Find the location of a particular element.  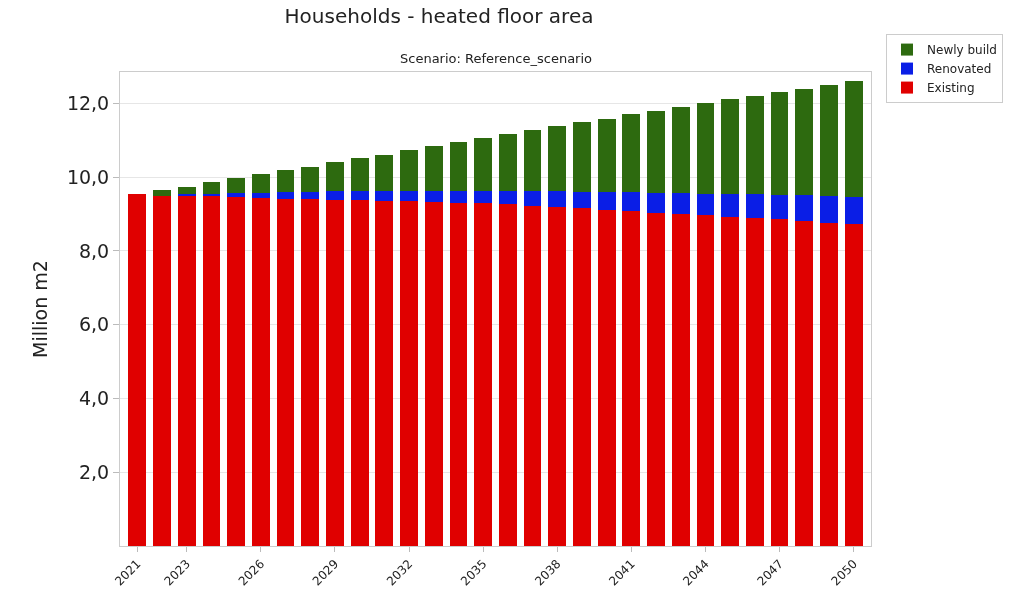

legend-label: Existing is located at coordinates (951, 88).